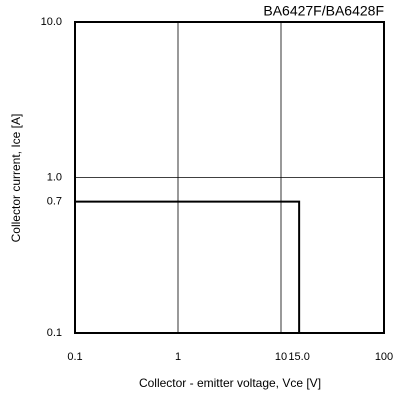 This screenshot has height=401, width=406. What do you see at coordinates (230, 383) in the screenshot?
I see `x-axis-label: Collector - emitter voltage, Vce [V]` at bounding box center [230, 383].